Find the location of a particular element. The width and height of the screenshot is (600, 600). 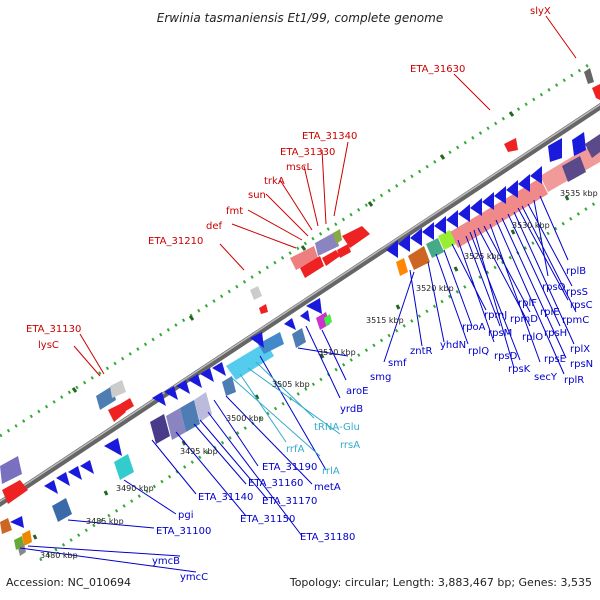

gene-label: rpoA is located at coordinates (474, 327).